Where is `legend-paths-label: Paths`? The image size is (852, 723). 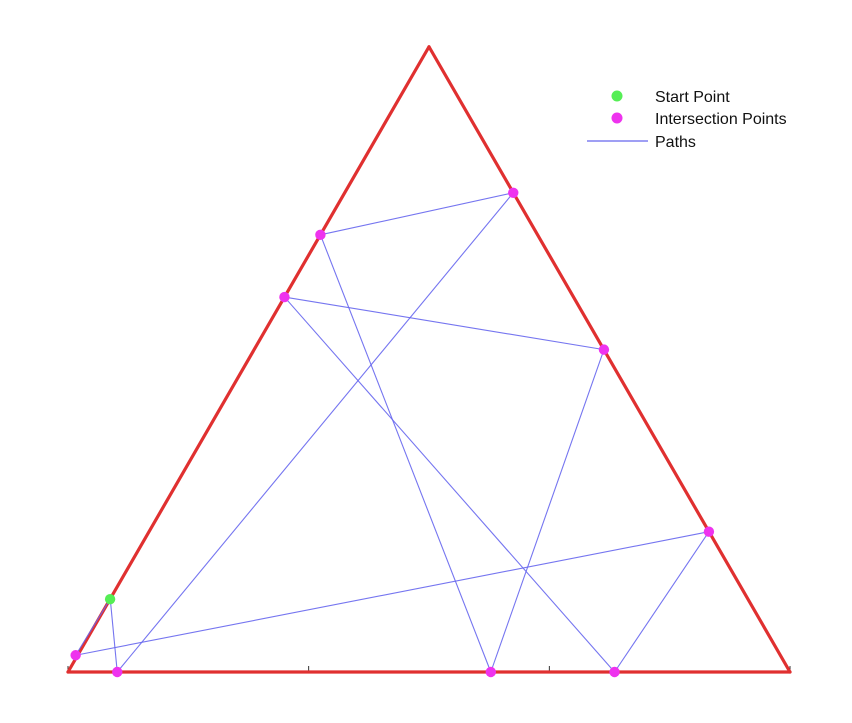
legend-paths-label: Paths is located at coordinates (675, 142).